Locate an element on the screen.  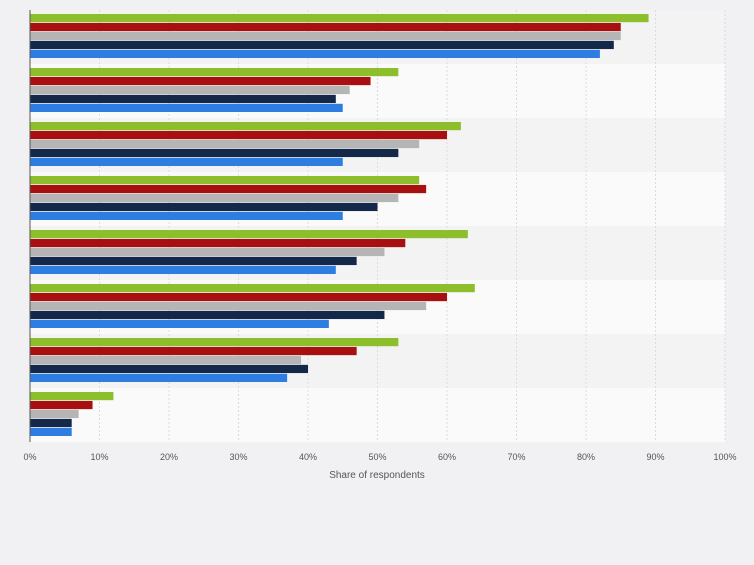
x-axis-label: Share of respondents is located at coordinates (377, 475).